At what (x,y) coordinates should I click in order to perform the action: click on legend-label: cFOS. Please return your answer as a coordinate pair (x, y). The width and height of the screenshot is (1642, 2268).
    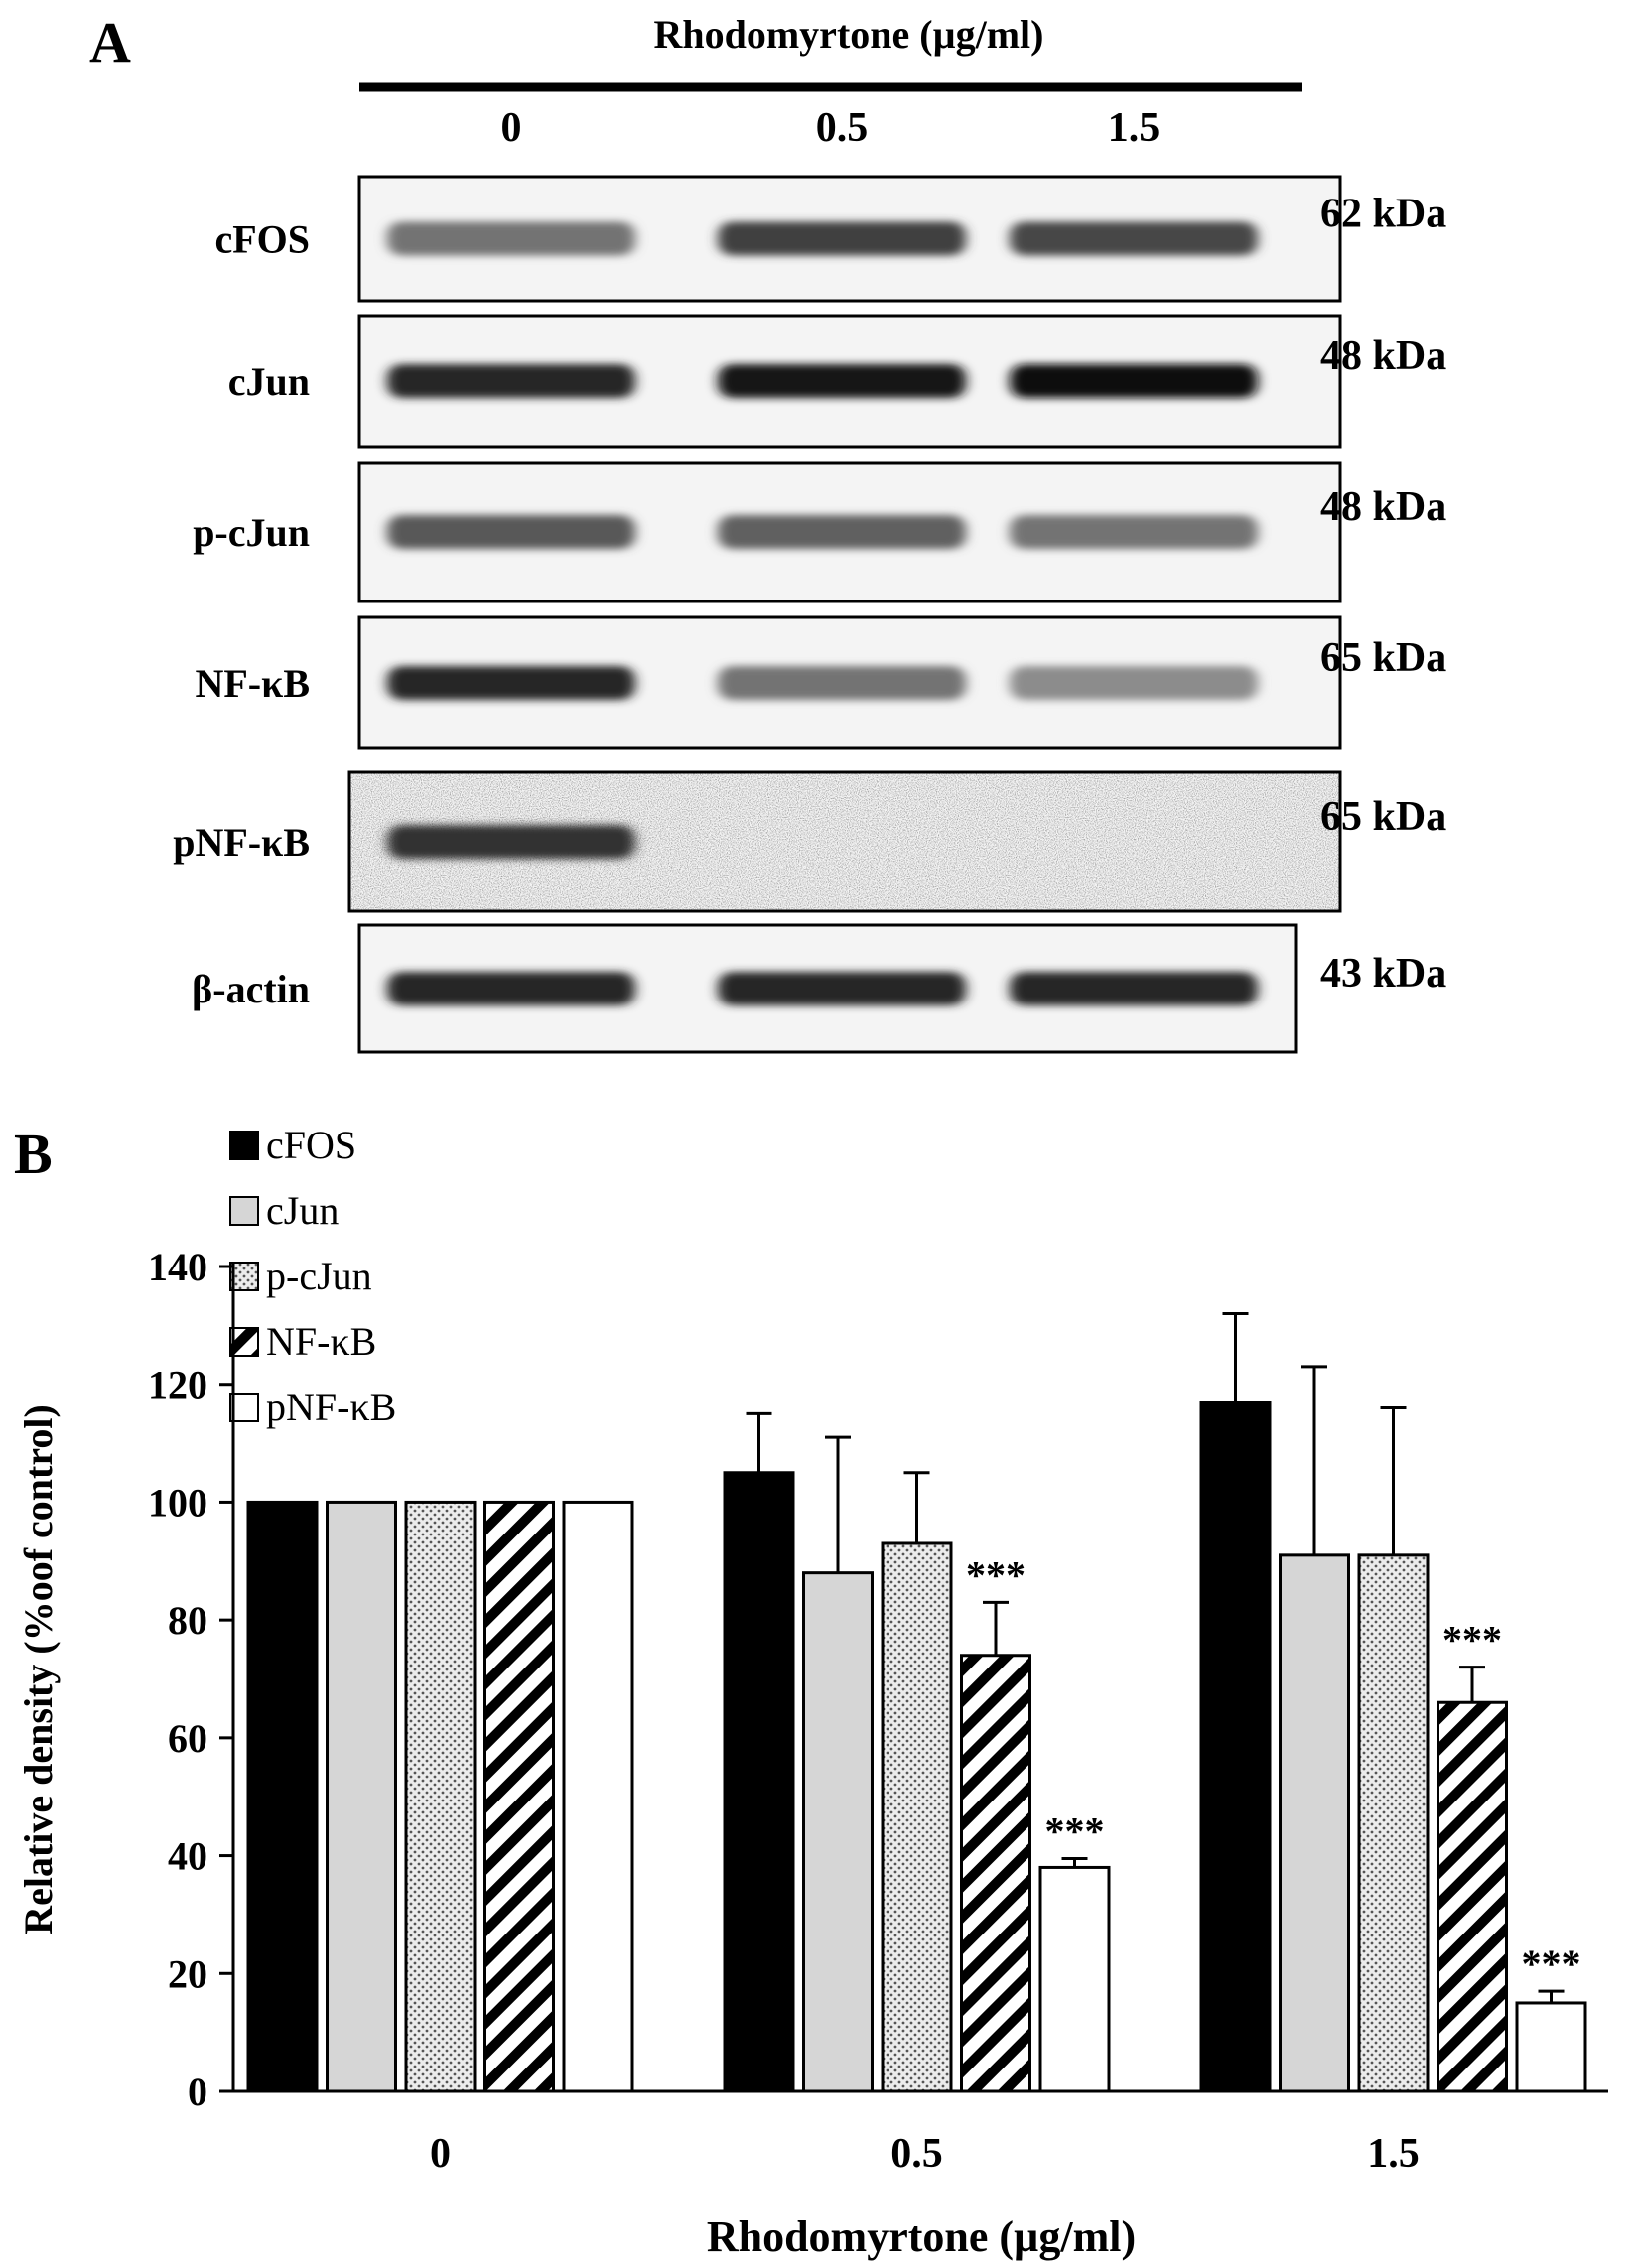
    Looking at the image, I should click on (311, 1145).